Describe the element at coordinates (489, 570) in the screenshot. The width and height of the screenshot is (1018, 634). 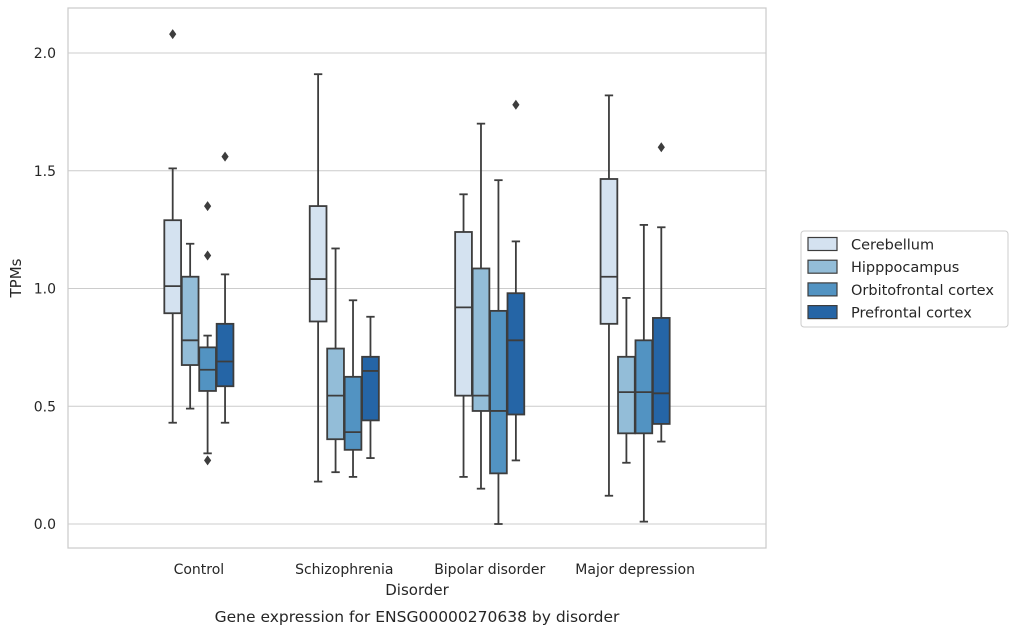
I see `x-tick-label: Bipolar disorder` at that location.